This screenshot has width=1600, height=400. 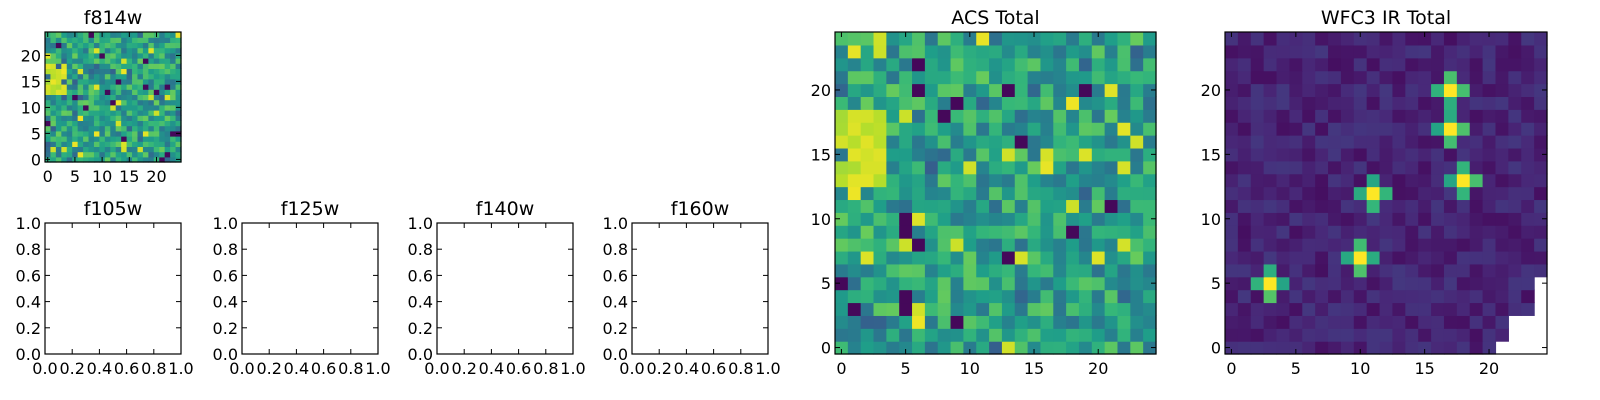 What do you see at coordinates (420, 249) in the screenshot?
I see `y-tick-label: 0.8` at bounding box center [420, 249].